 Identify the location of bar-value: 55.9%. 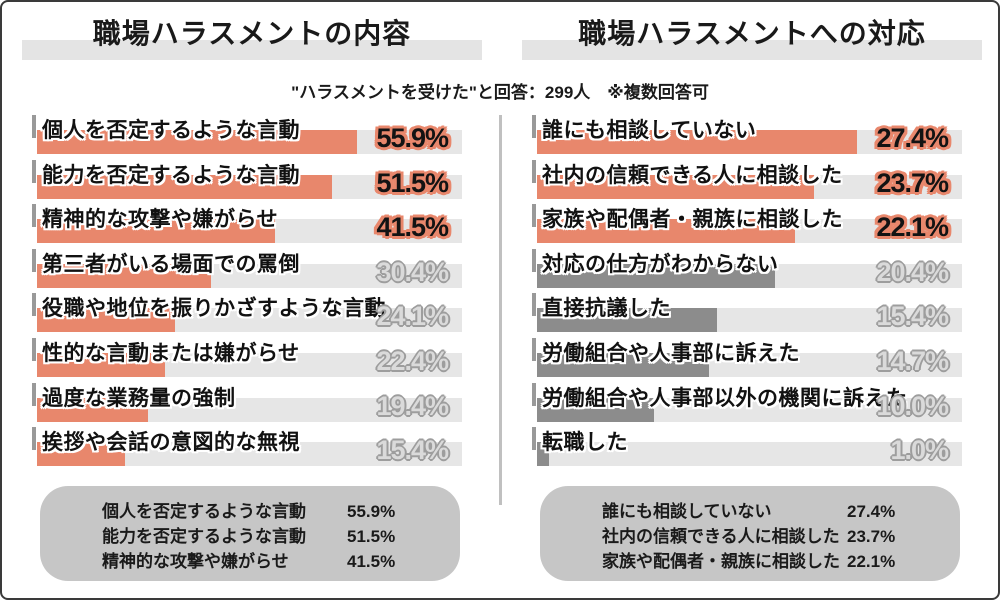
(412, 138).